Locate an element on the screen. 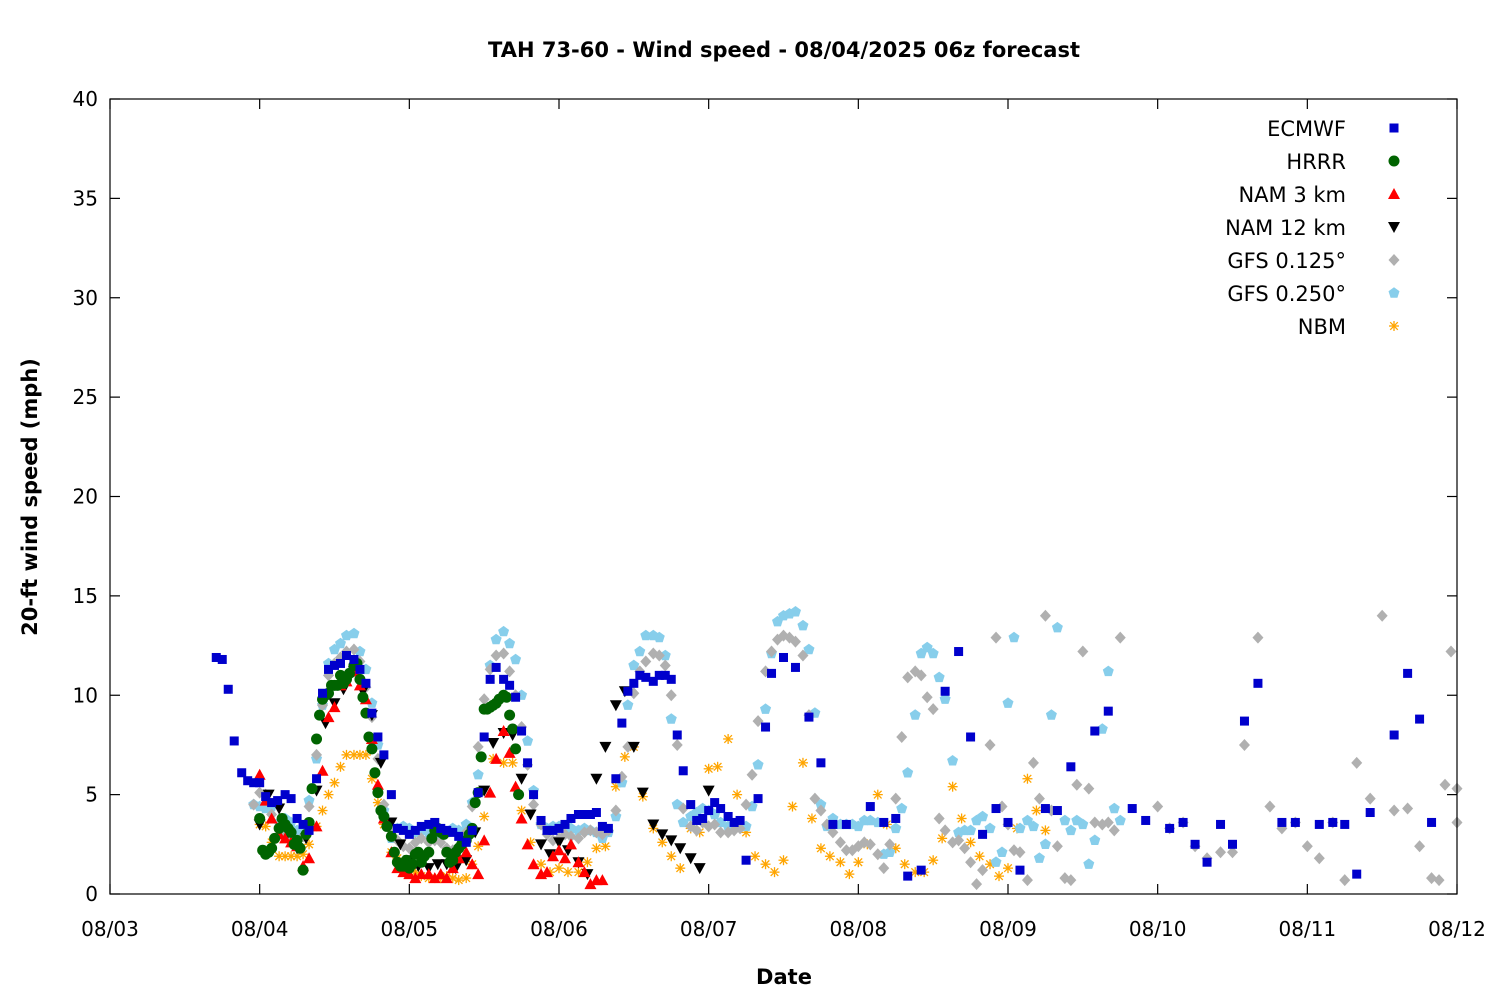  y-tick-label: 20 is located at coordinates (85, 497).